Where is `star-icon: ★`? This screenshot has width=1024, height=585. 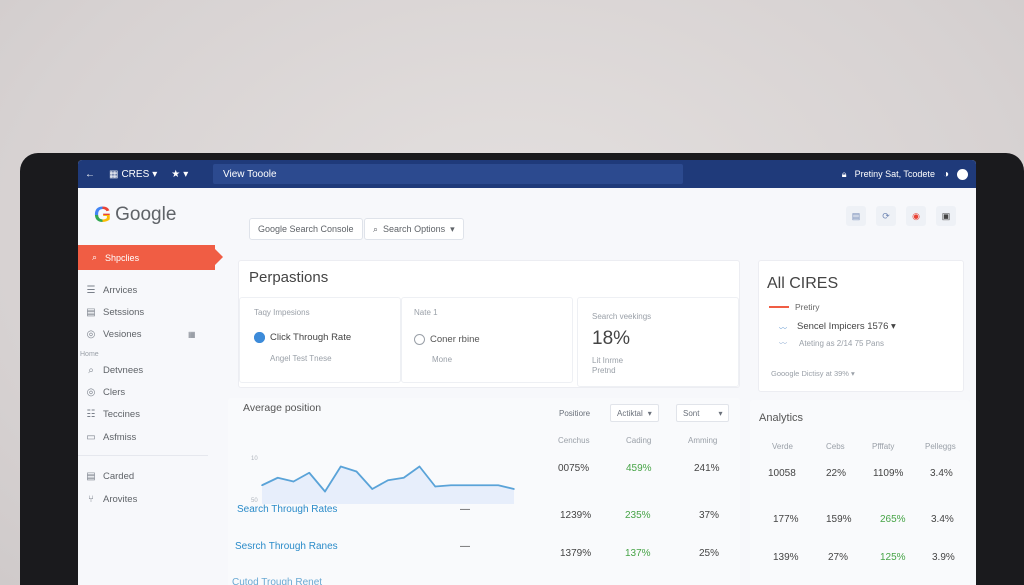
star-icon: ★ is located at coordinates (176, 174).